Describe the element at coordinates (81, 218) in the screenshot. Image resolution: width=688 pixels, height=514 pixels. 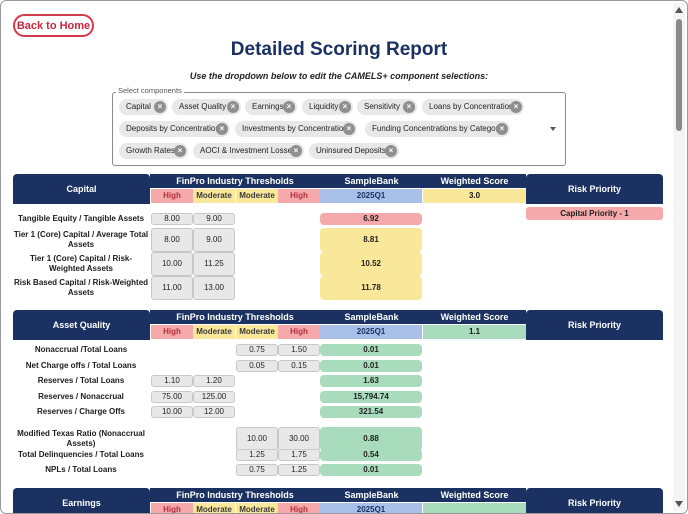
I see `metric-label: Tangible Equity / Tangible Assets` at that location.